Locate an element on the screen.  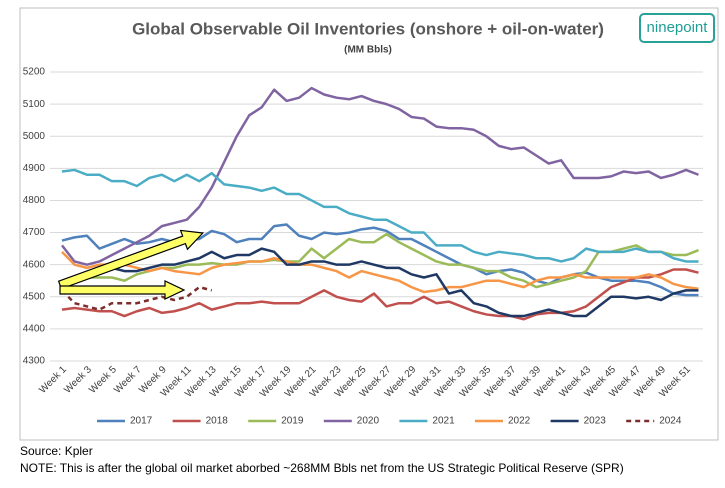
logo-box is located at coordinates (677, 28).